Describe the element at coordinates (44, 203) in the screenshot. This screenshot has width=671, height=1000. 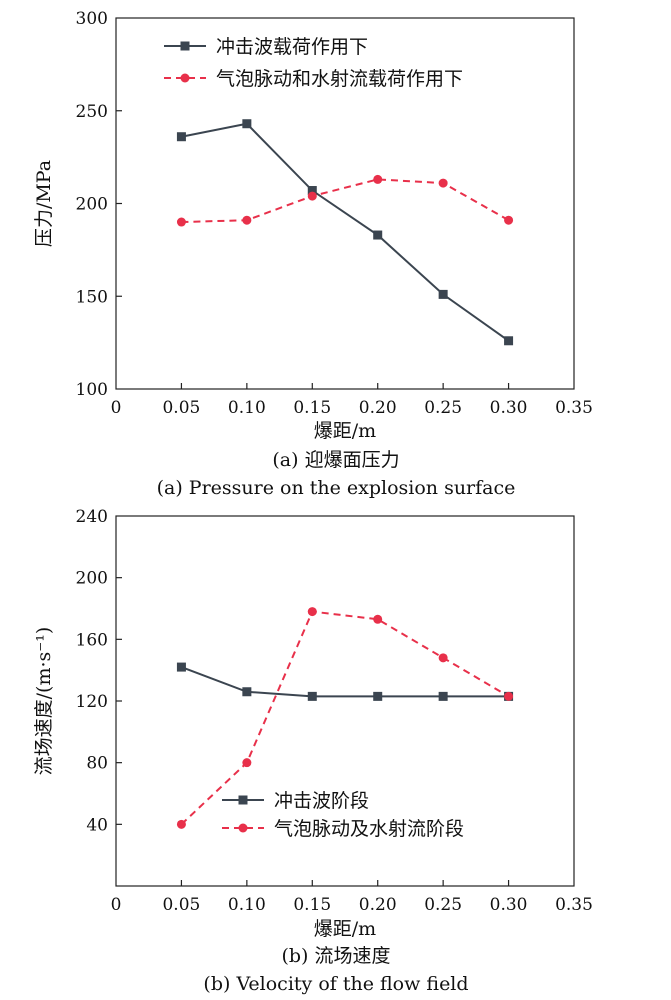
I see `y-axis-label: 压力/MPa` at that location.